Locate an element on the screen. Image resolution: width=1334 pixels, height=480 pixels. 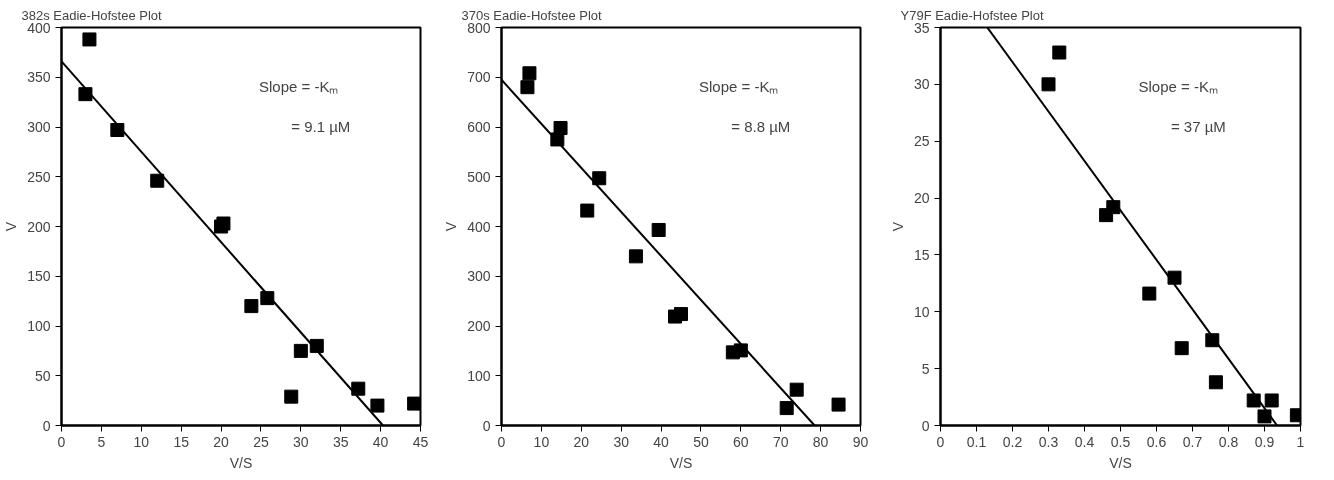
x-tick-label: 35 is located at coordinates (340, 441).